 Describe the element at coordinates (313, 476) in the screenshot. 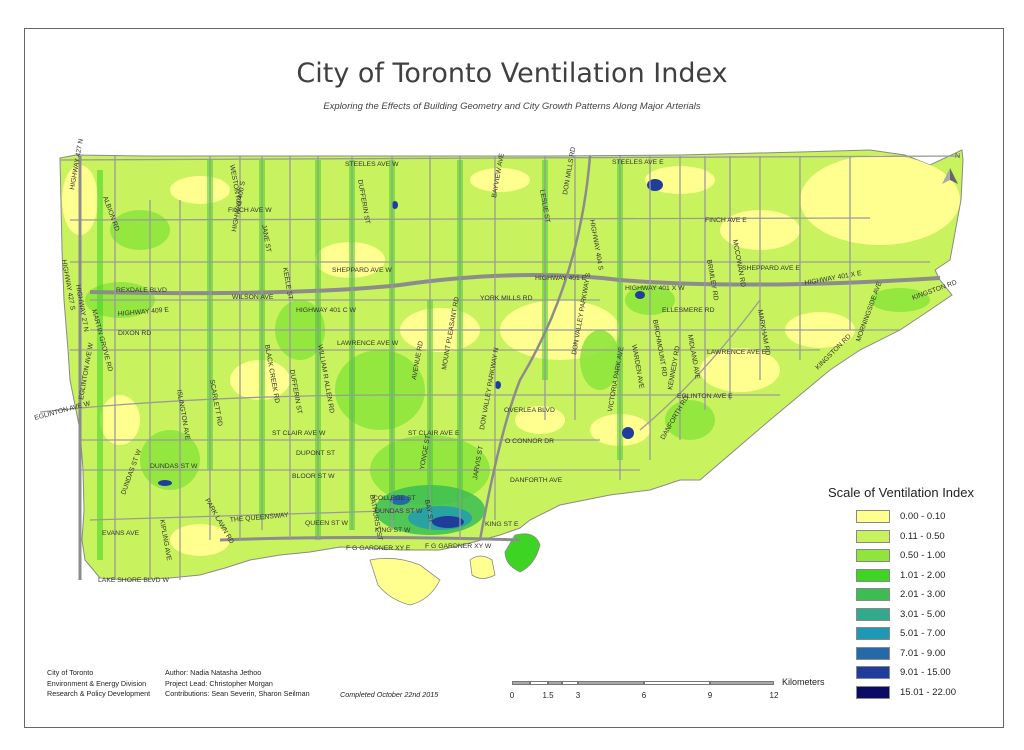

I see `road-label: BLOOR ST W` at that location.